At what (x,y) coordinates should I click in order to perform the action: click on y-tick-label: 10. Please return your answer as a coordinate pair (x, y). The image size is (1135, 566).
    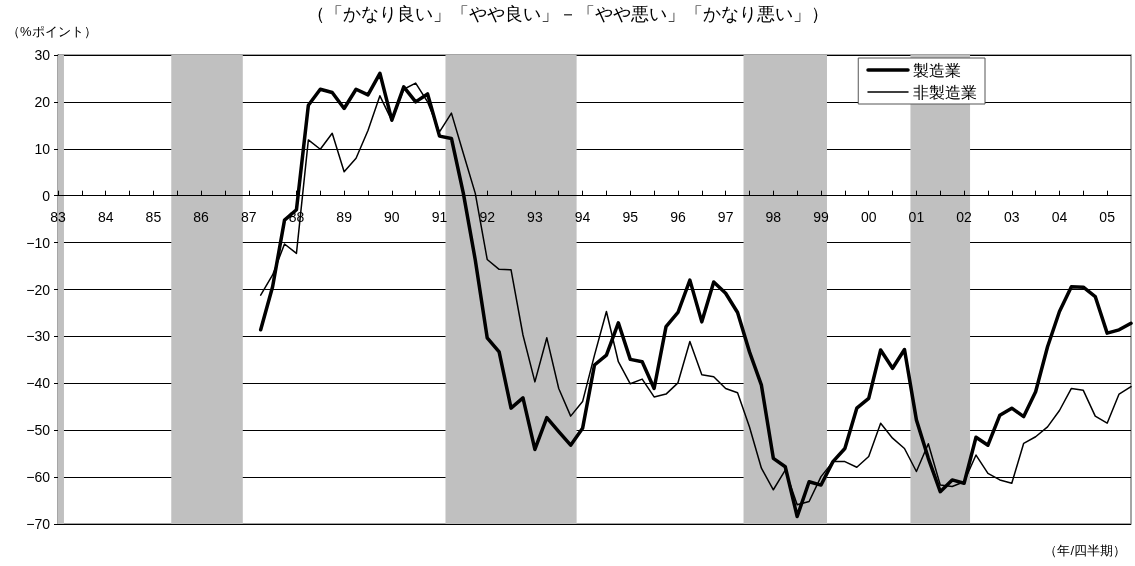
    Looking at the image, I should click on (42, 148).